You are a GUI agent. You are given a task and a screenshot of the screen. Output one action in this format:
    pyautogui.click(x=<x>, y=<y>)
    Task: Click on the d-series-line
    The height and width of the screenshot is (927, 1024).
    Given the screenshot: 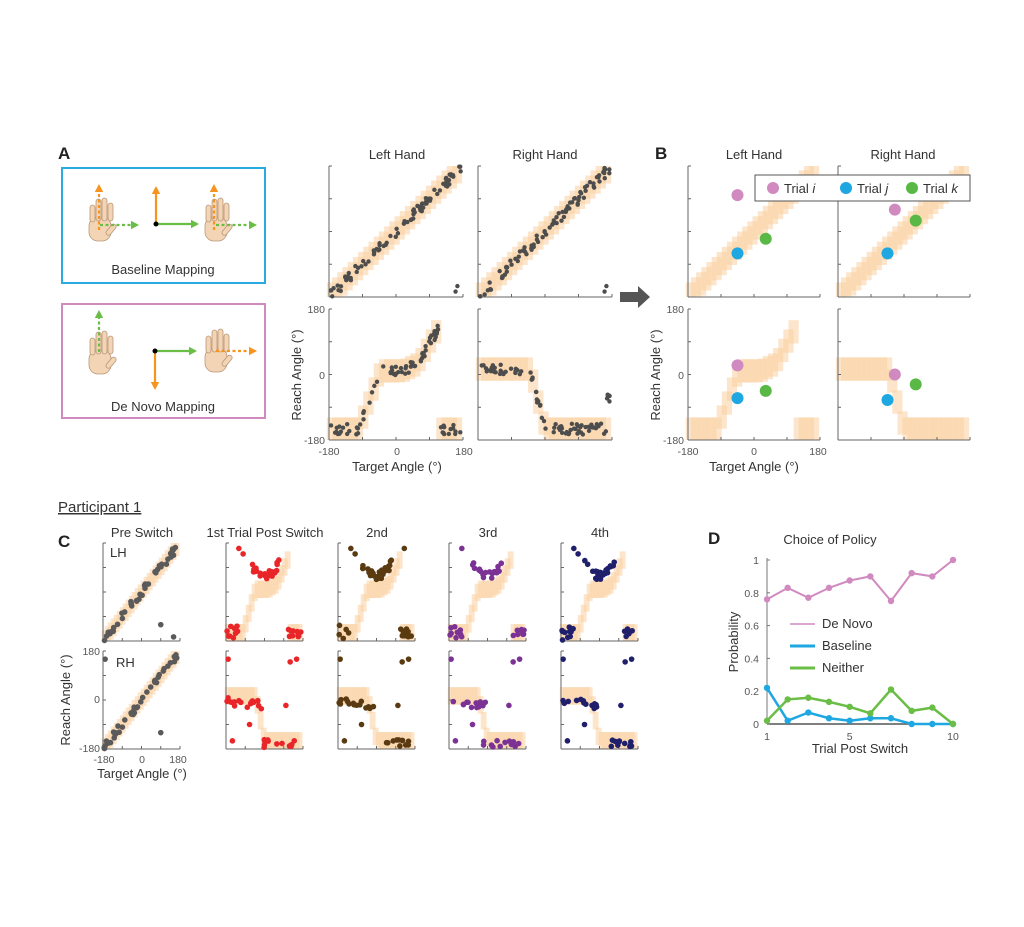 What is the action you would take?
    pyautogui.click(x=860, y=581)
    